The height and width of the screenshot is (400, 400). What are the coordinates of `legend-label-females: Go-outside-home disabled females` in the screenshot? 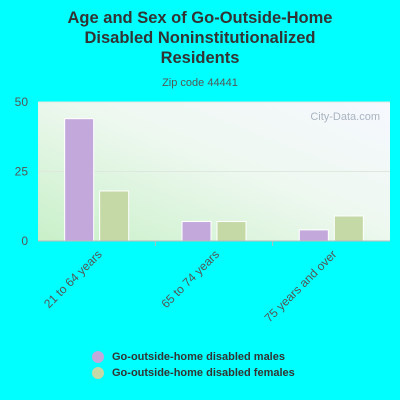 It's located at (203, 373).